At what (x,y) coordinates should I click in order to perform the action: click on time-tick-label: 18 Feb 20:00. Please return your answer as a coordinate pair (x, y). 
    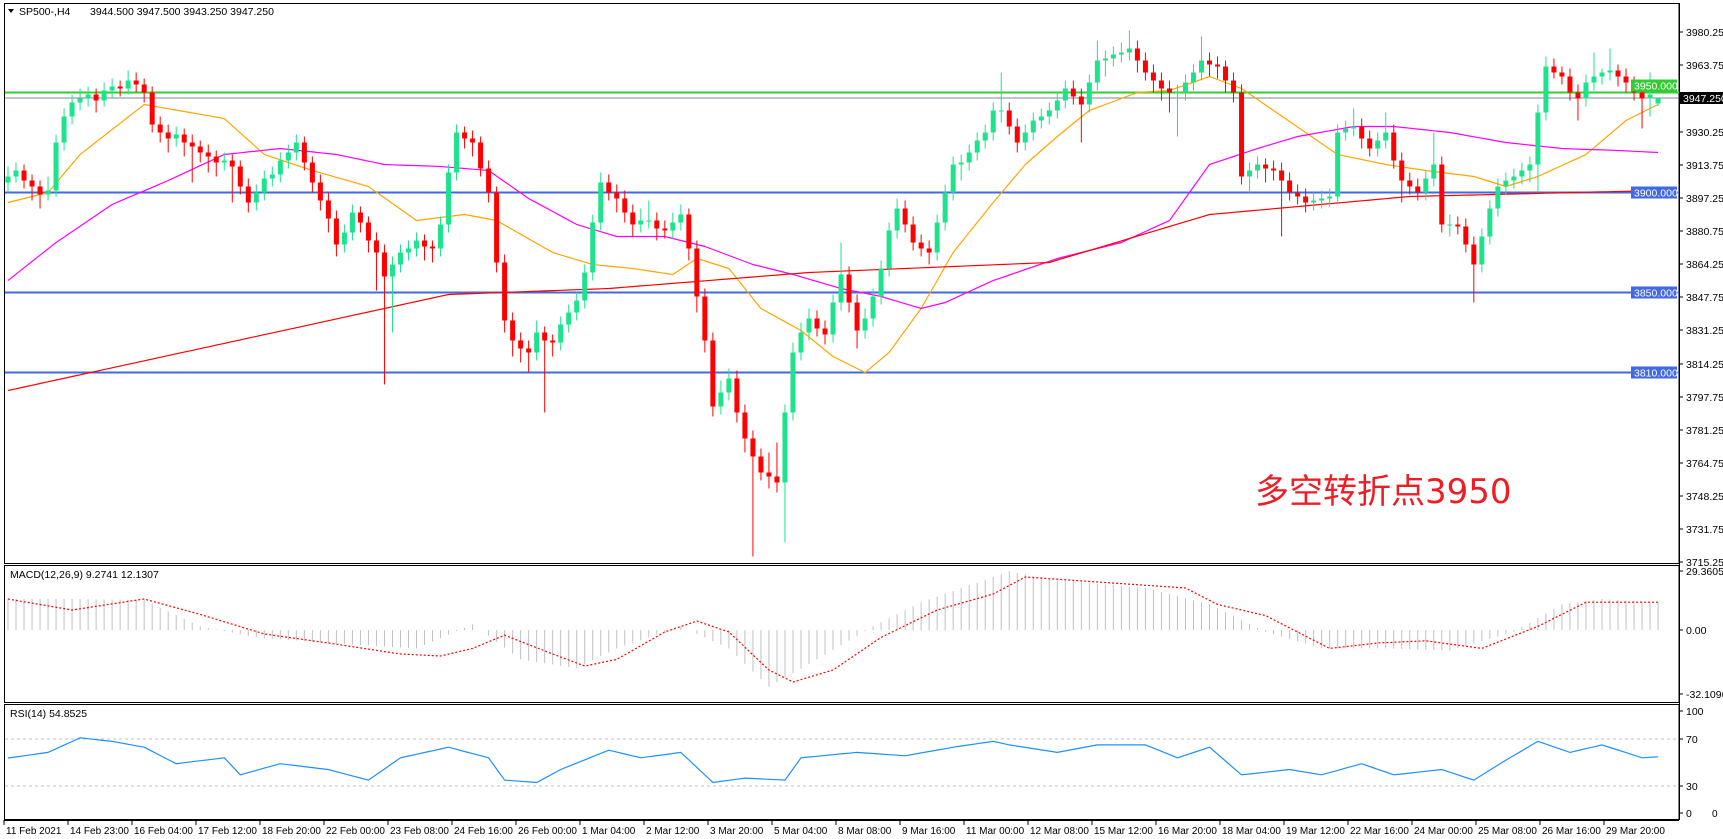
    Looking at the image, I should click on (291, 831).